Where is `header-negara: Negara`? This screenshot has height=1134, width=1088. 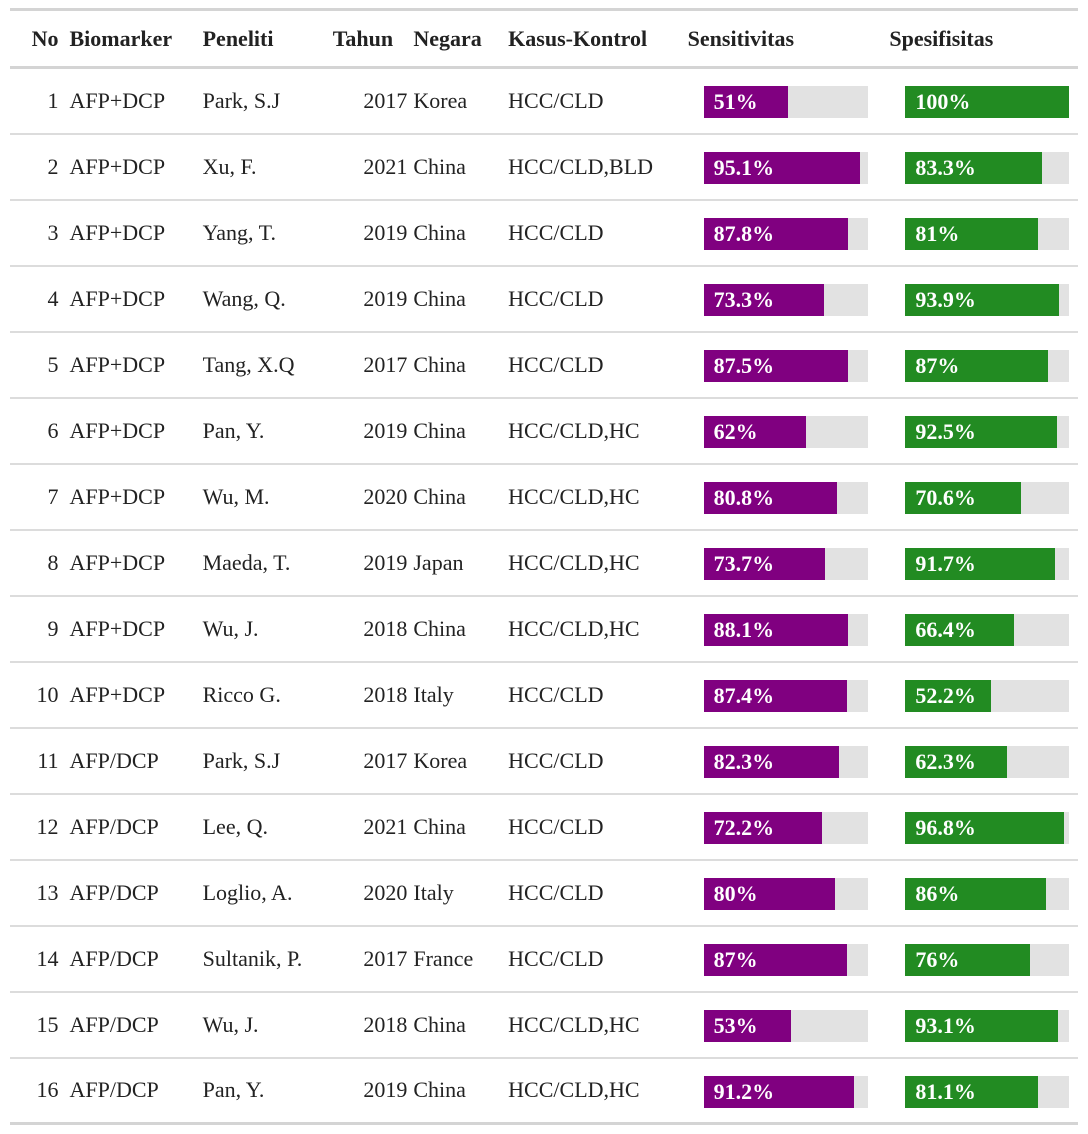
header-negara: Negara is located at coordinates (447, 38).